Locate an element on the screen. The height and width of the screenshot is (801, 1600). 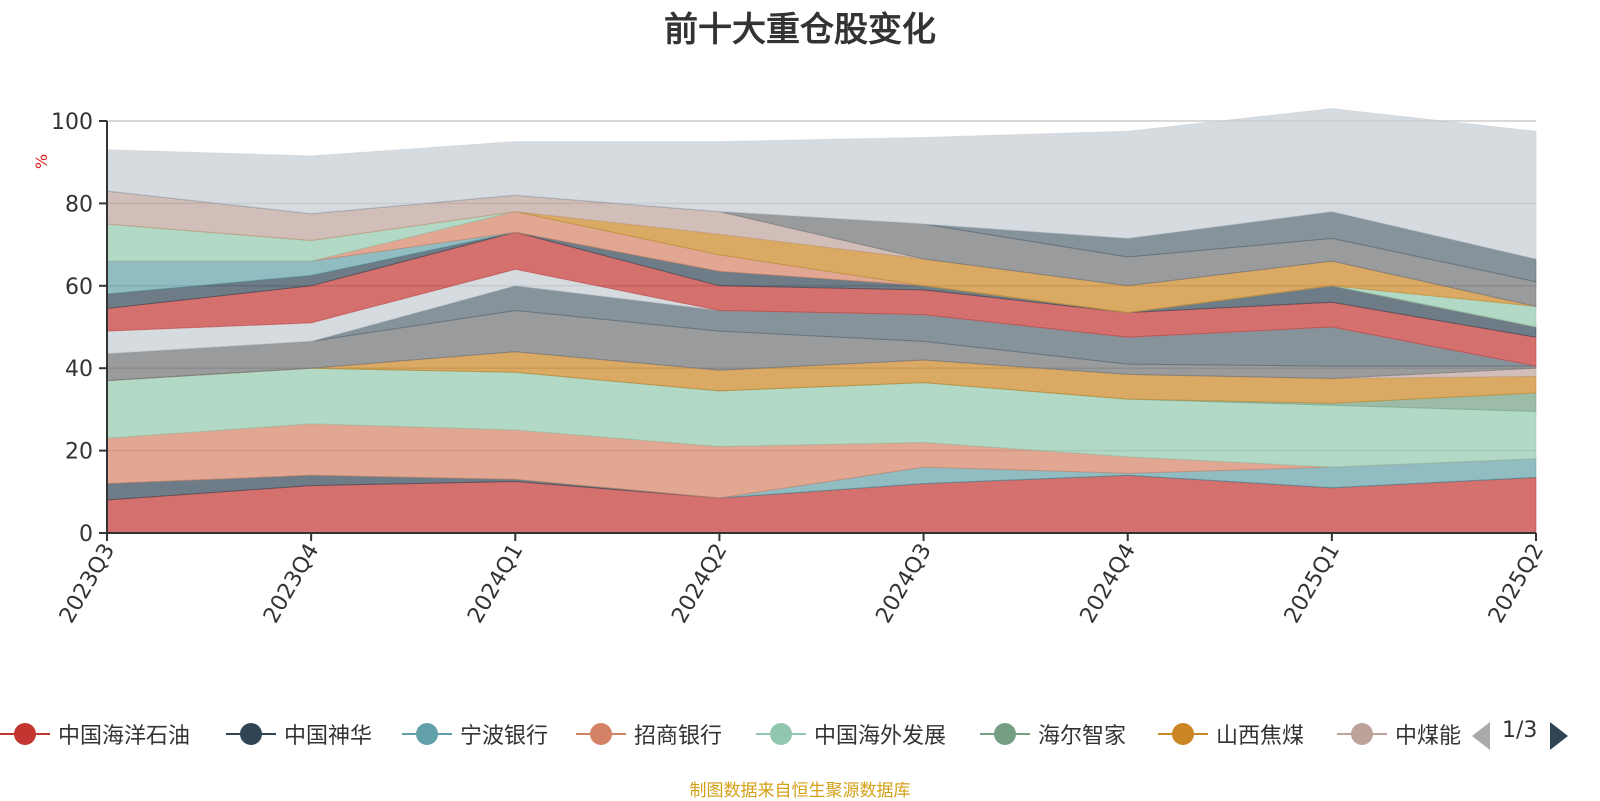
legend-pager: 1/3 is located at coordinates (1535, 734).